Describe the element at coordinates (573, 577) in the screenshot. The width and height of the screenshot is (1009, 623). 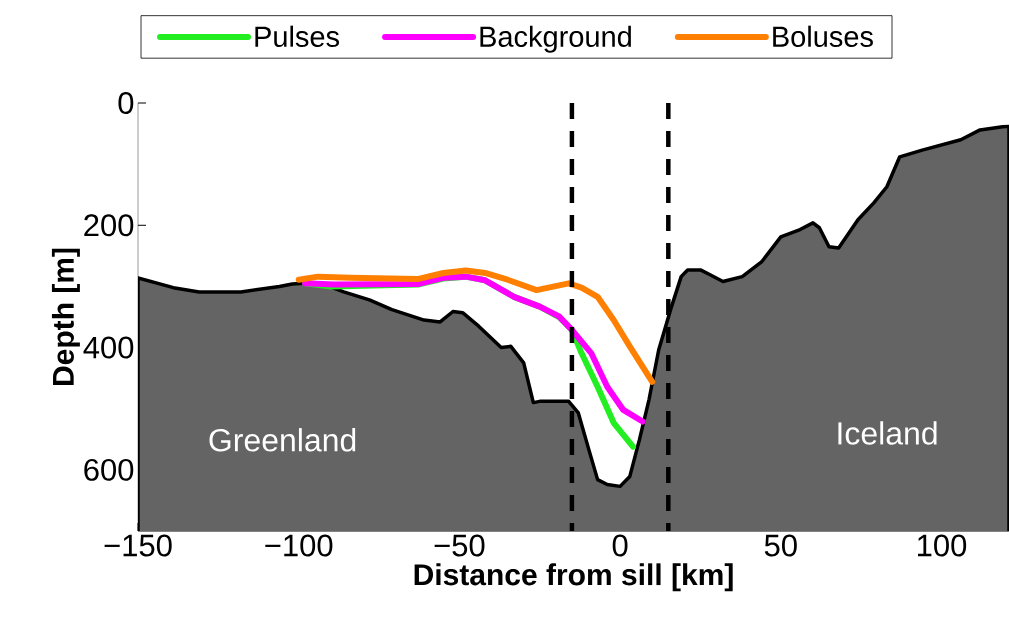
I see `x-axis-title: Distance from sill [km]` at that location.